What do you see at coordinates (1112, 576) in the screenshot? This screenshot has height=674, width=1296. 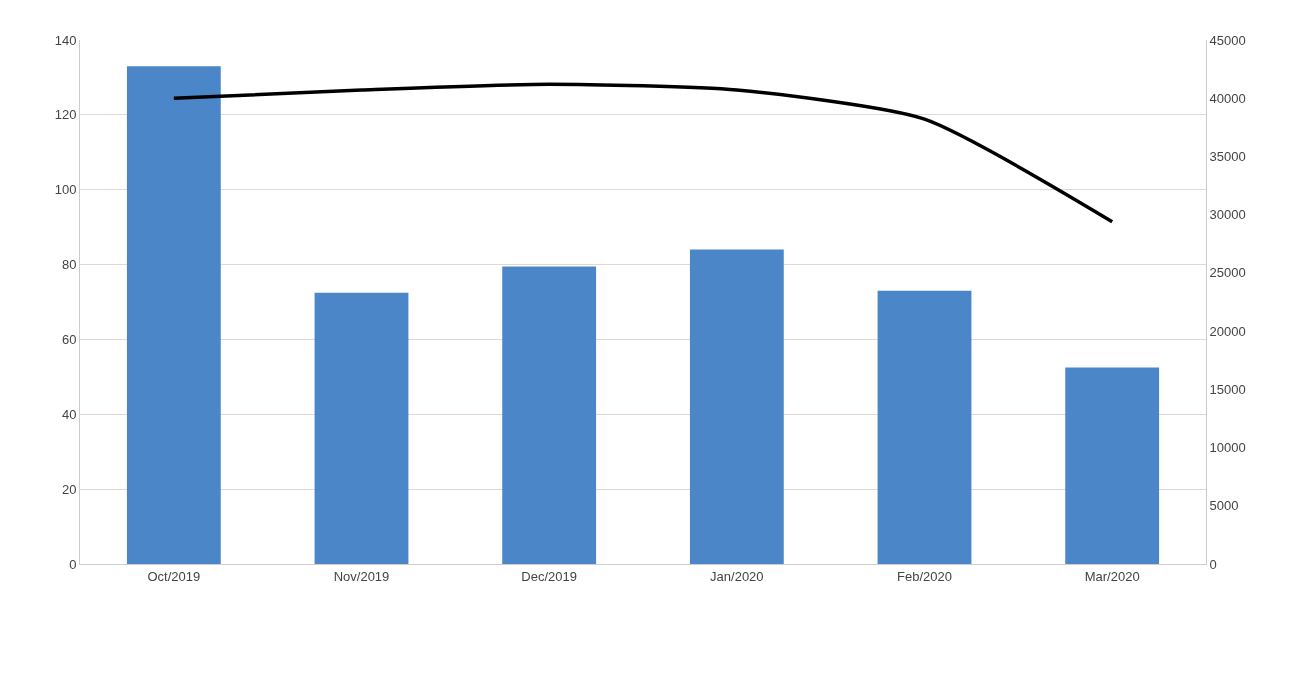 I see `x-tick-label: Mar/2020` at bounding box center [1112, 576].